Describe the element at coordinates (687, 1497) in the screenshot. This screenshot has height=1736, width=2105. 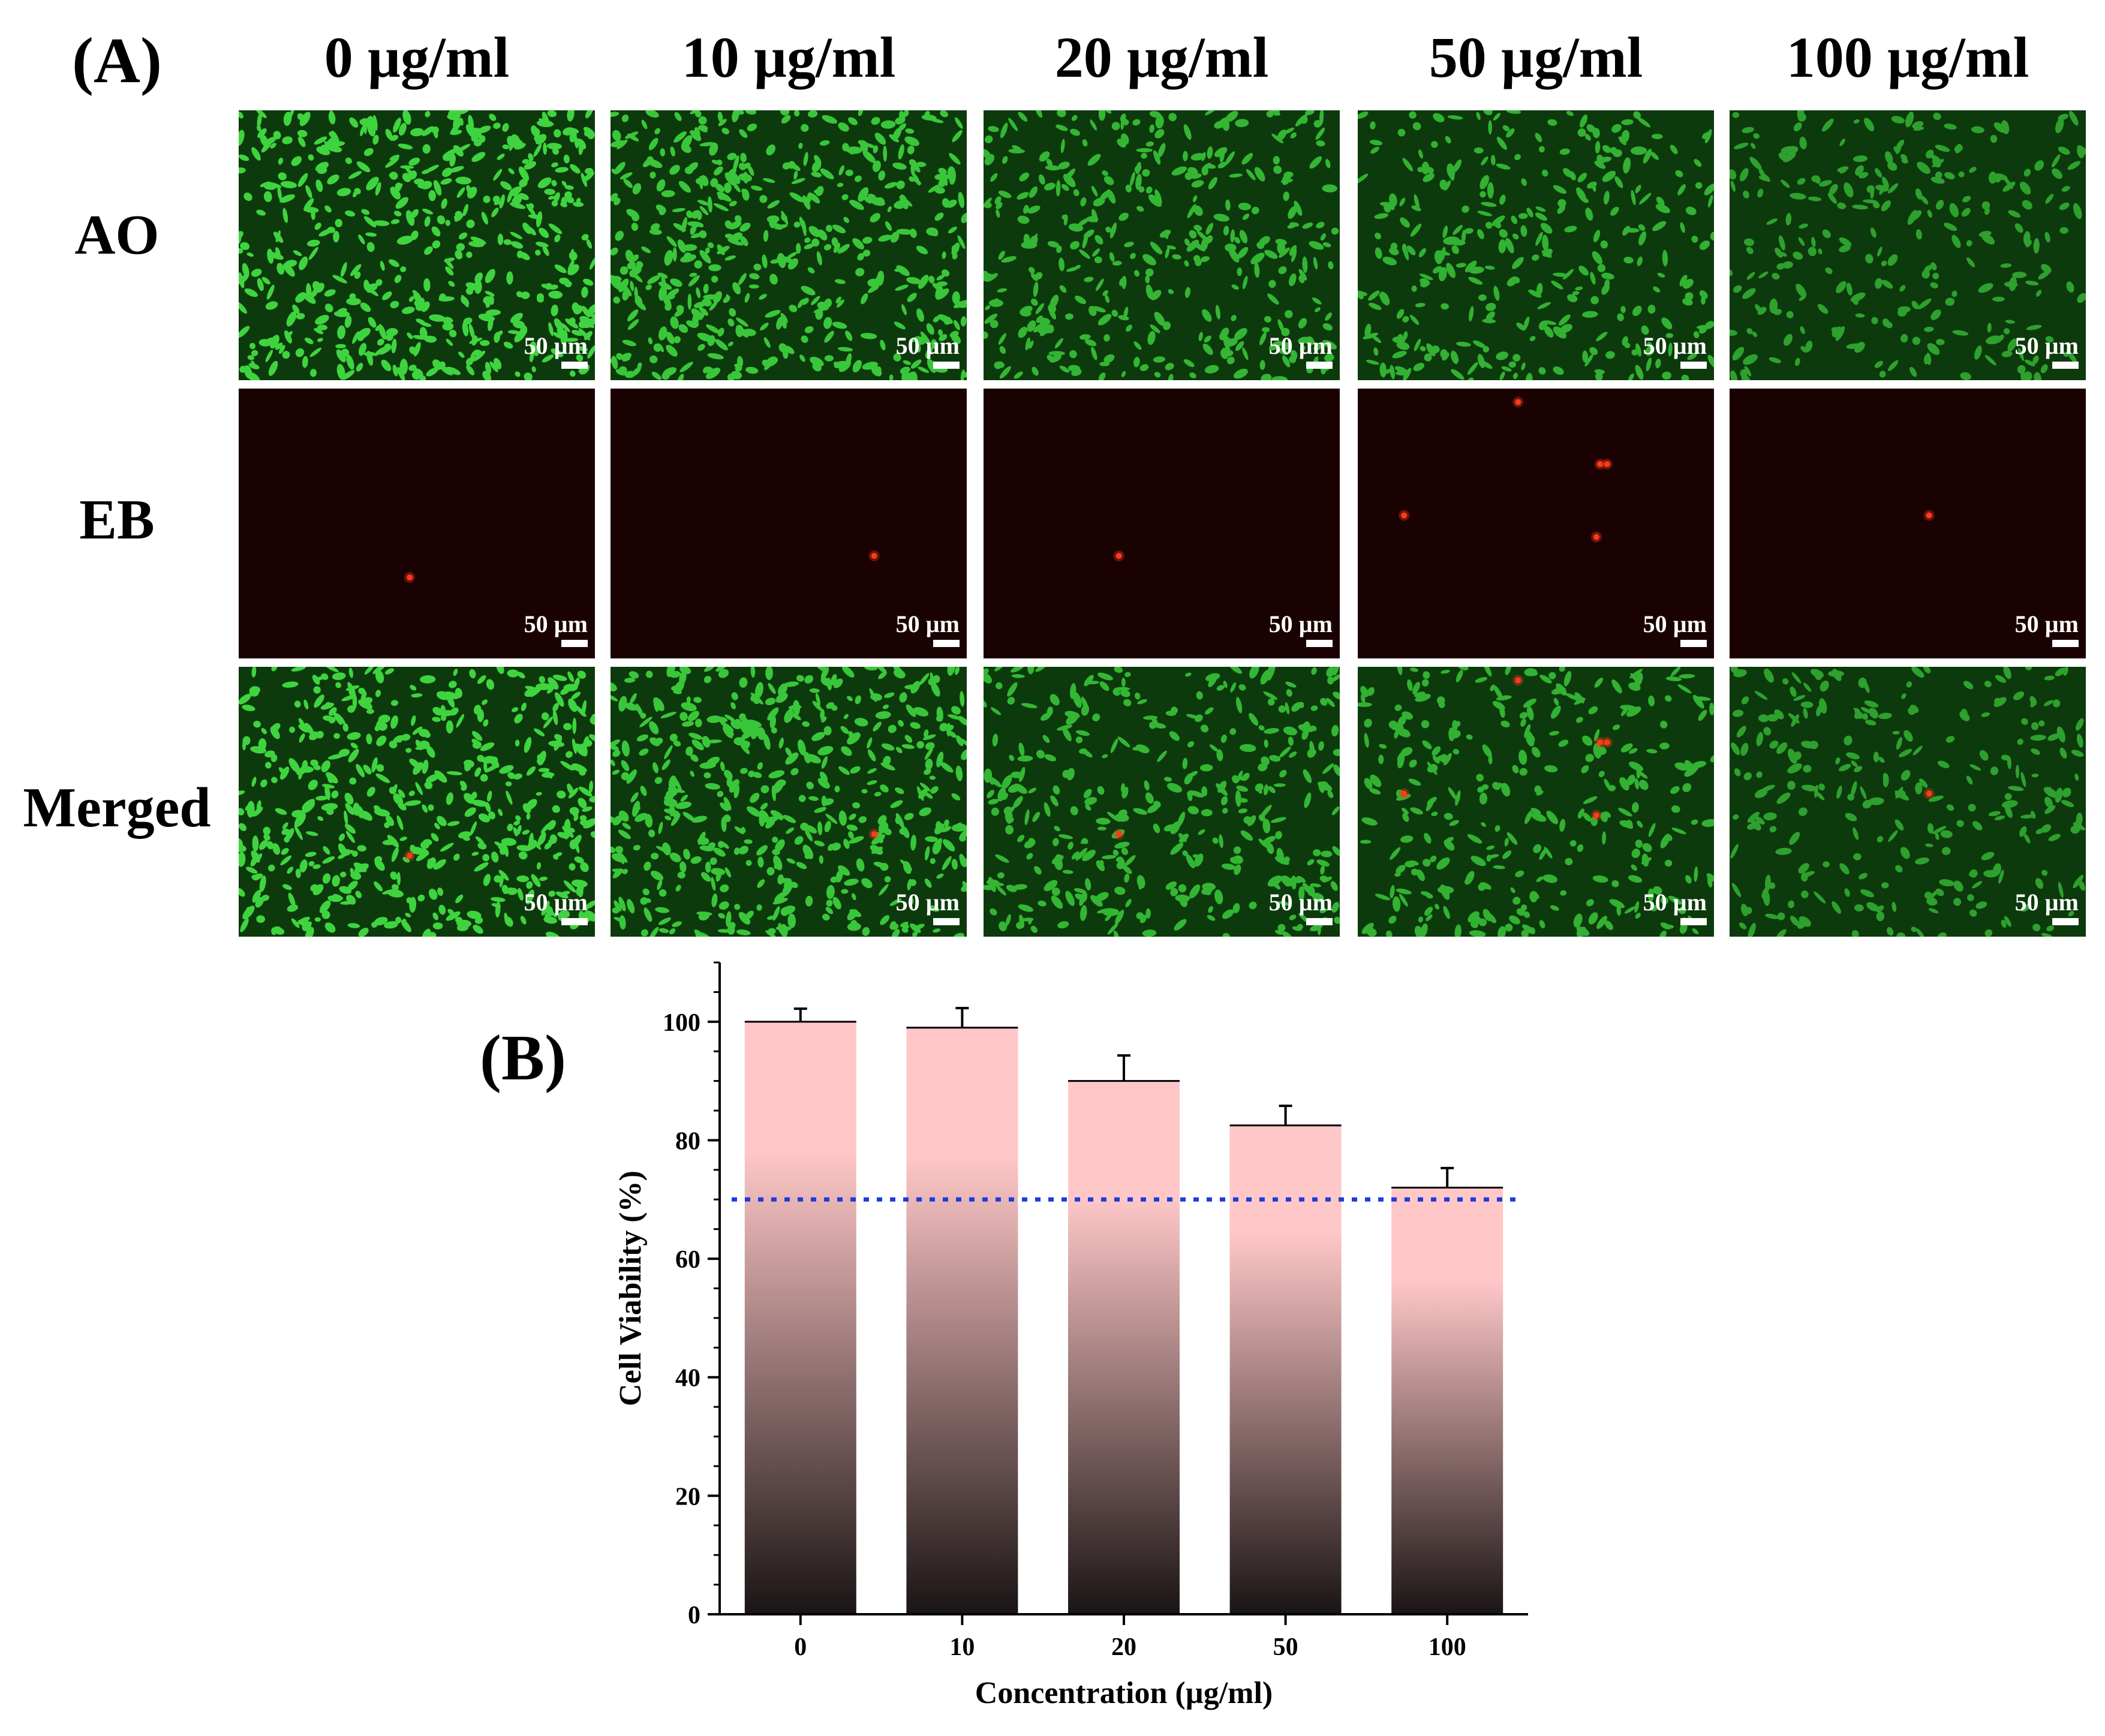
I see `y-tick-label-20: 20` at that location.